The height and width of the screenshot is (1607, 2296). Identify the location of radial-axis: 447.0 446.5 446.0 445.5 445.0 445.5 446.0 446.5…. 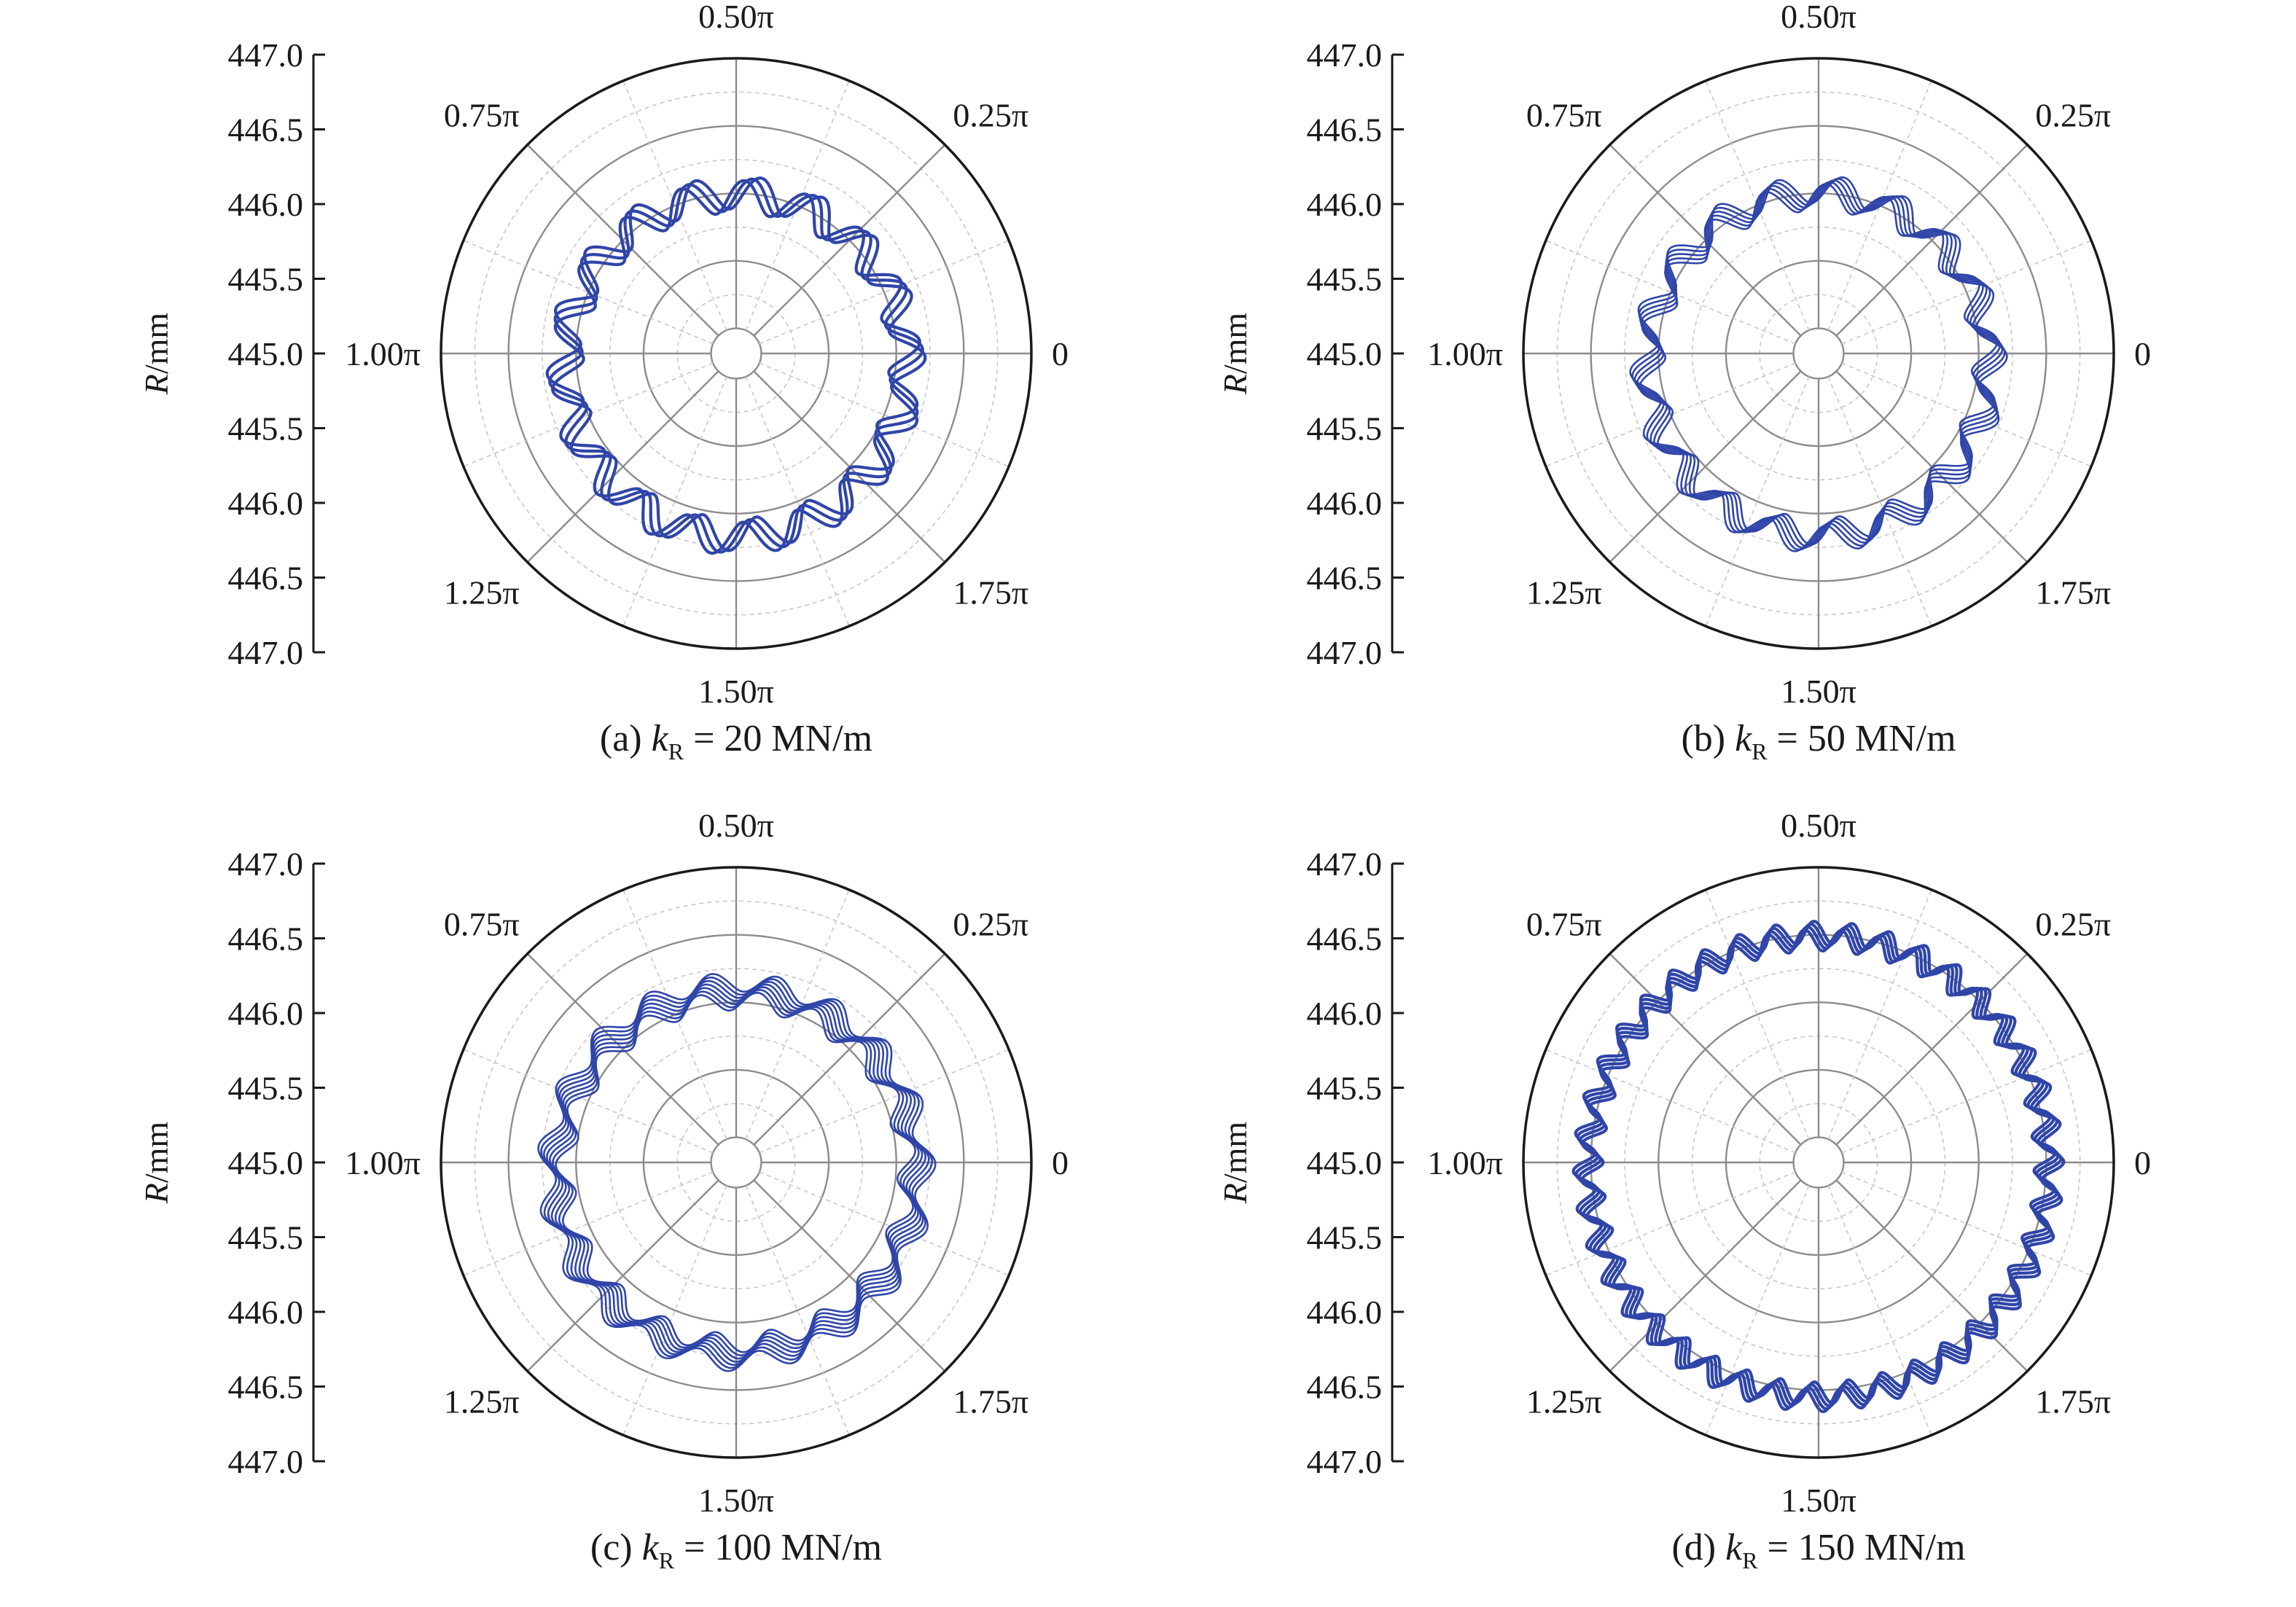
(232, 1162).